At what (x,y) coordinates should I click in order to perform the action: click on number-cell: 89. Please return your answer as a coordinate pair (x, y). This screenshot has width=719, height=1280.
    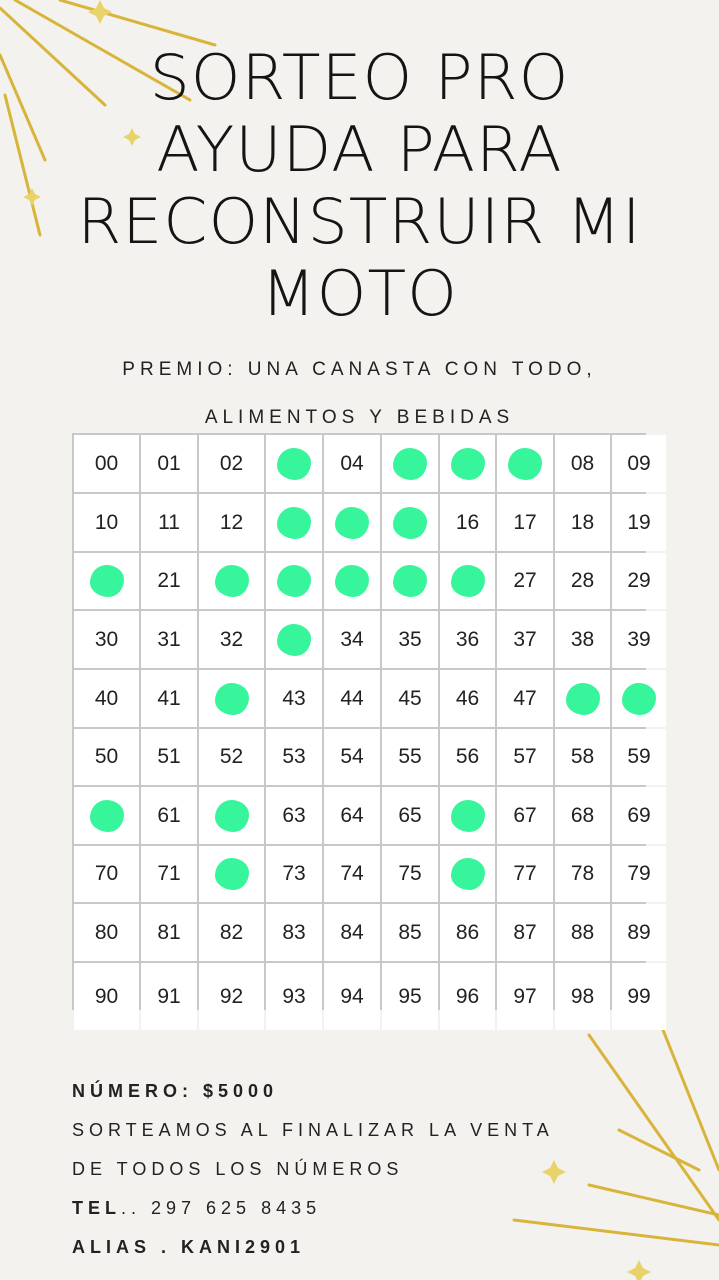
    Looking at the image, I should click on (639, 932).